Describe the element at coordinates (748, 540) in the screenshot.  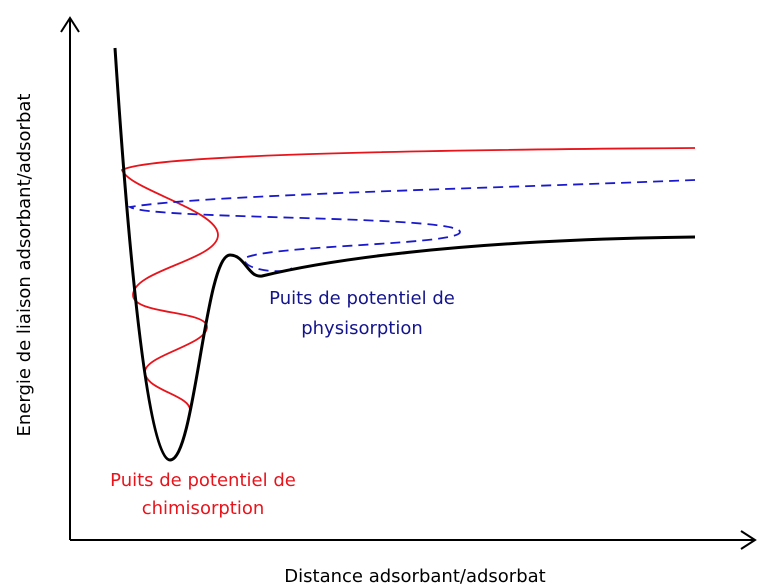
I see `x-arrow` at that location.